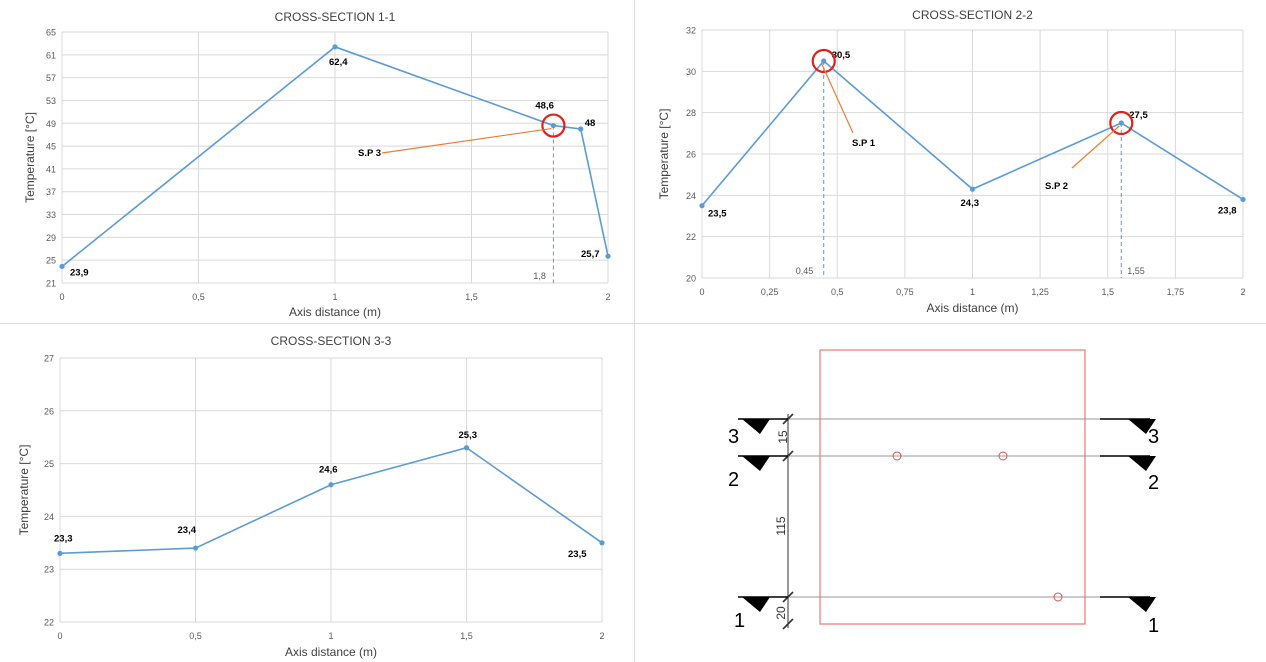 This screenshot has height=662, width=1266. What do you see at coordinates (1040, 292) in the screenshot?
I see `x-tick-label: 1,25` at bounding box center [1040, 292].